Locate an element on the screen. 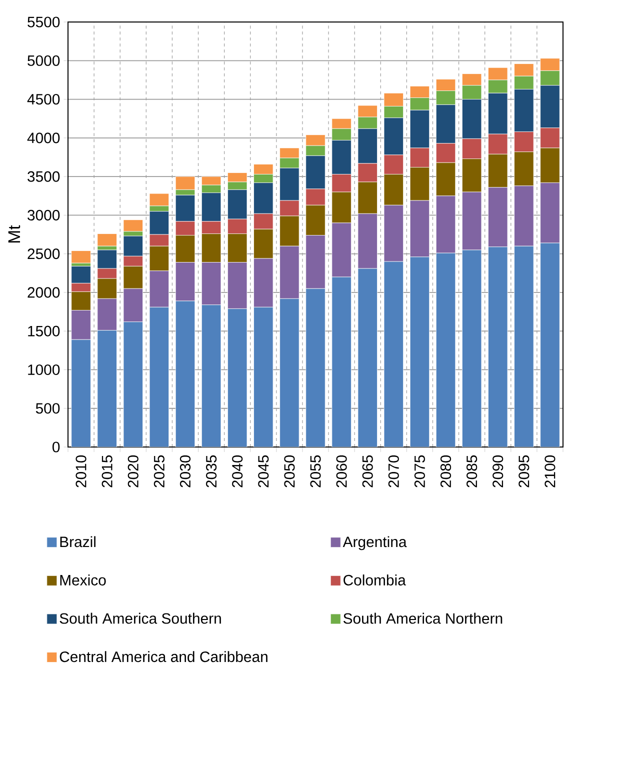 Image resolution: width=634 pixels, height=771 pixels. y-tick-label: 5500 is located at coordinates (44, 22).